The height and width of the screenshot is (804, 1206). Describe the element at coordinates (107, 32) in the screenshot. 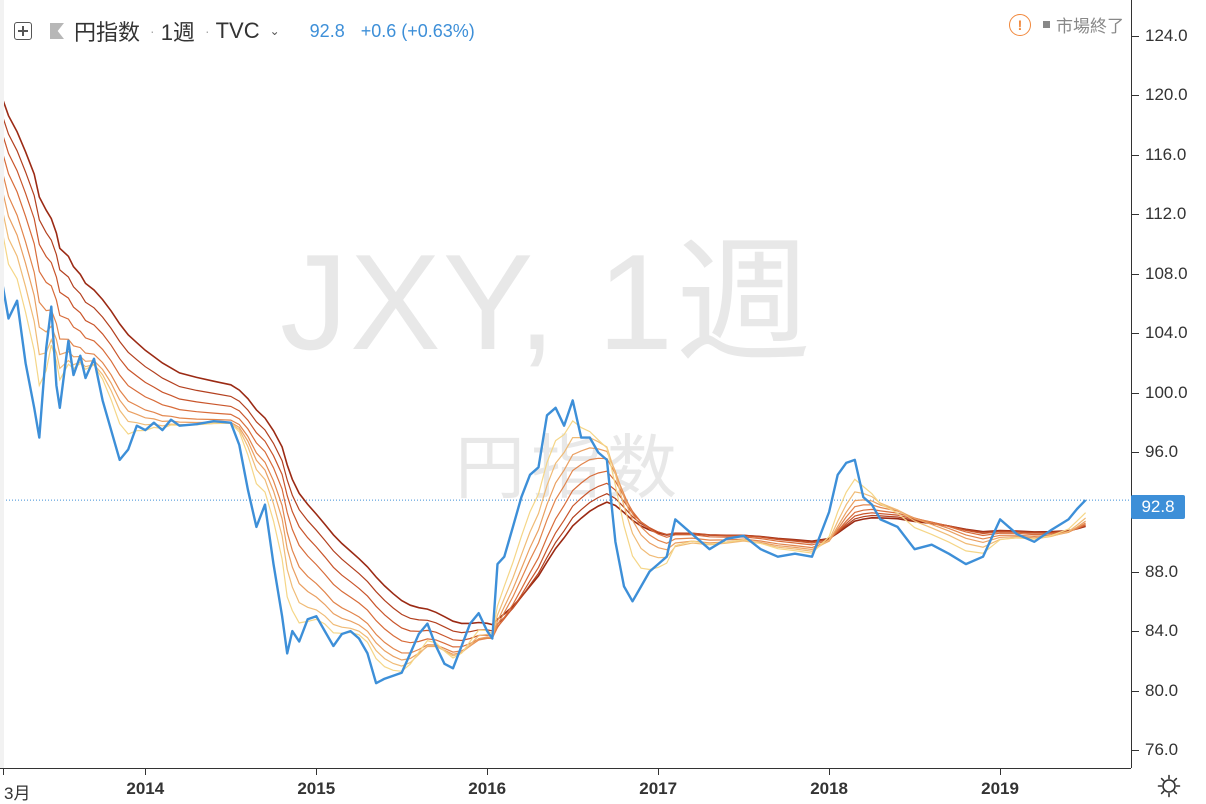

I see `symbol-name: 円指数` at that location.